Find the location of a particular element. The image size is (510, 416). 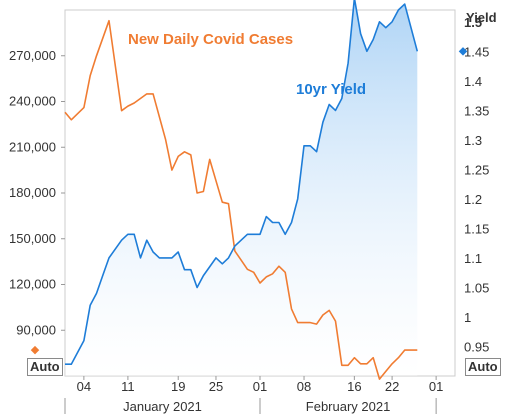

y-right-tick-label: 1.2 is located at coordinates (473, 199).